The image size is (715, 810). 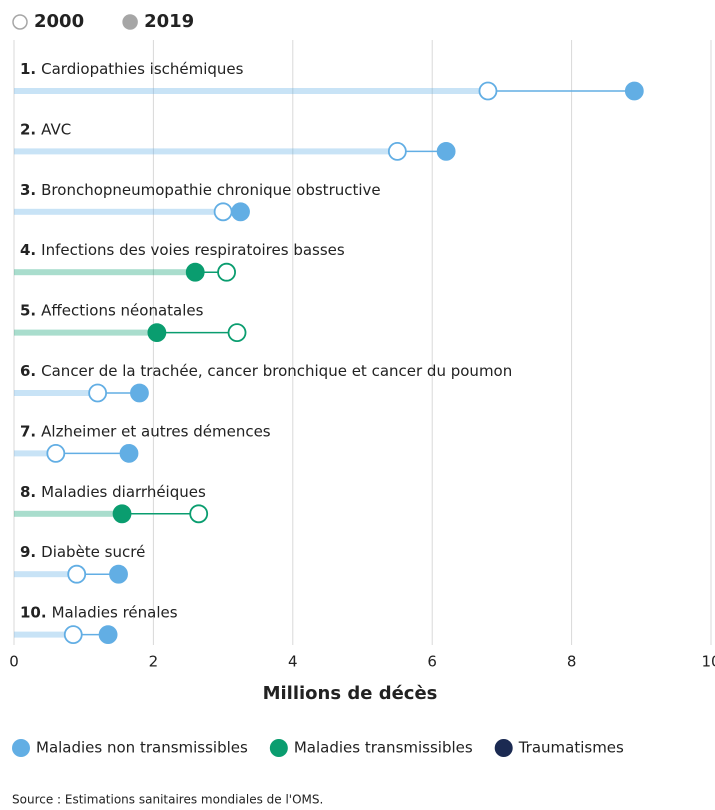 I want to click on x-axis-label: Millions de décès, so click(x=350, y=693).